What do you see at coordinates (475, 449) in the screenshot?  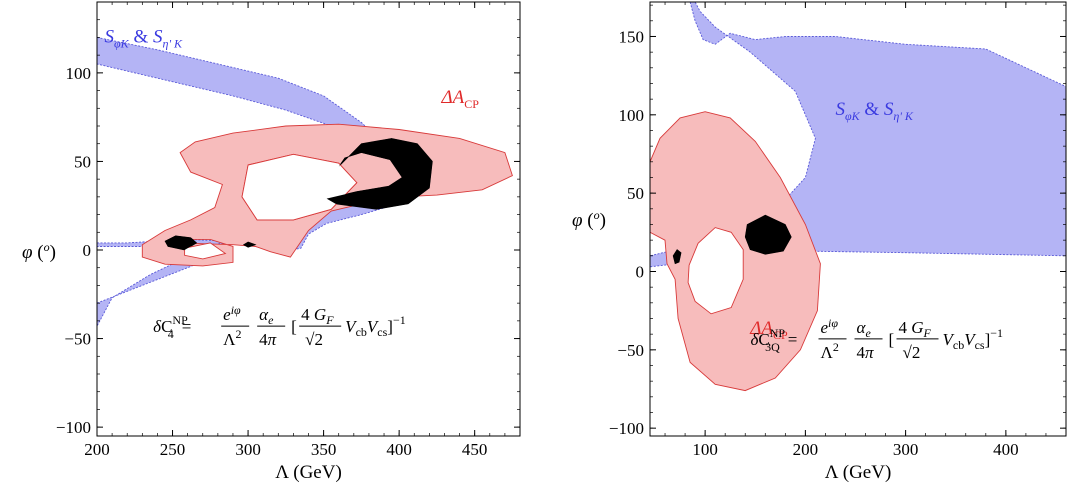 I see `x-tick-label: 450` at bounding box center [475, 449].